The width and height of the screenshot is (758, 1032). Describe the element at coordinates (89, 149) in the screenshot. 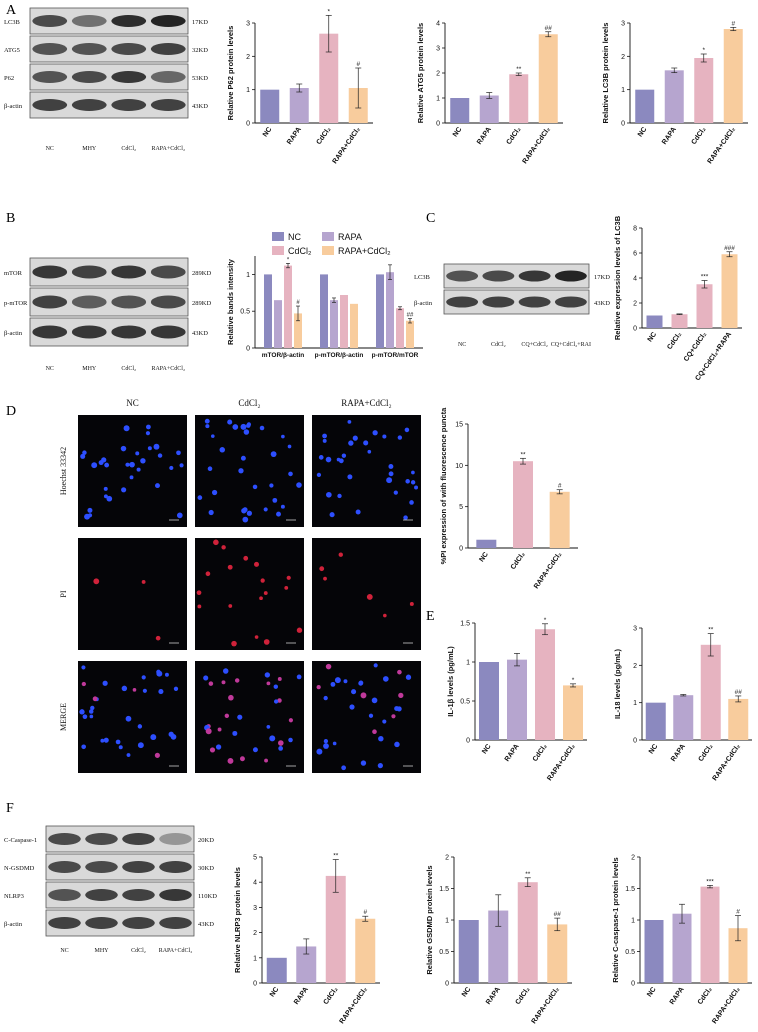

I see `blot-lane-label: MHY` at that location.